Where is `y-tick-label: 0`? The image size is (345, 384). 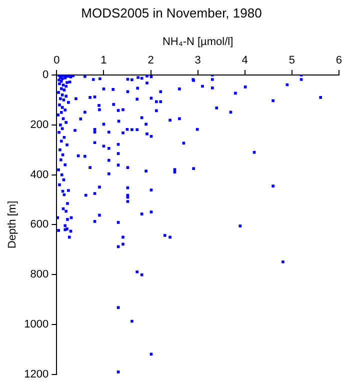
y-tick-label: 0 is located at coordinates (45, 75).